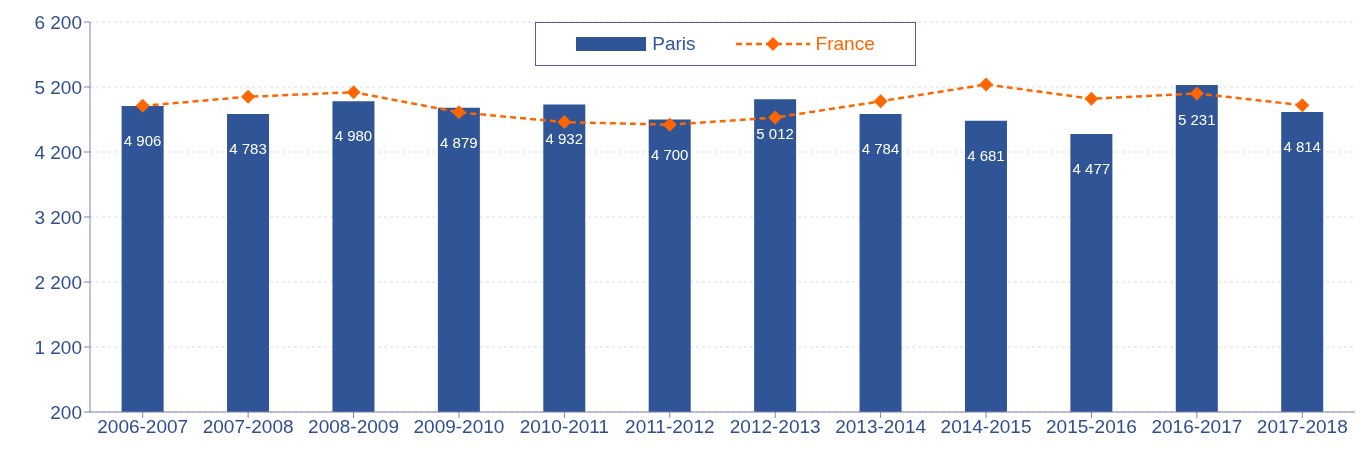  I want to click on x-tick-label: 2006-2007, so click(143, 427).